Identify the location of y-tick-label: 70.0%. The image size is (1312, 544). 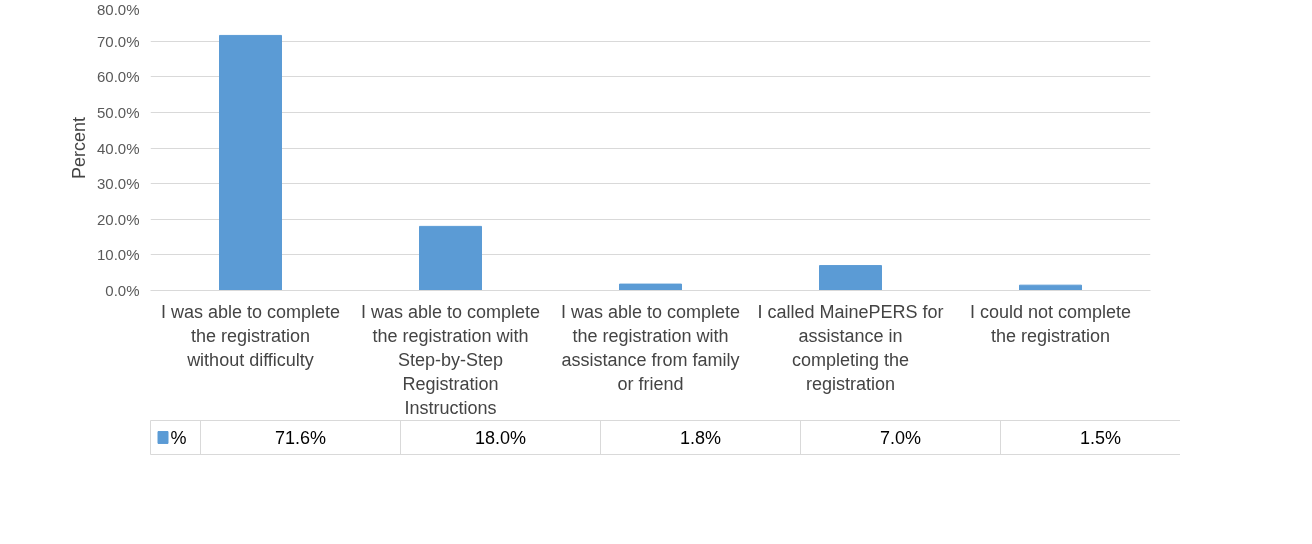
(118, 41).